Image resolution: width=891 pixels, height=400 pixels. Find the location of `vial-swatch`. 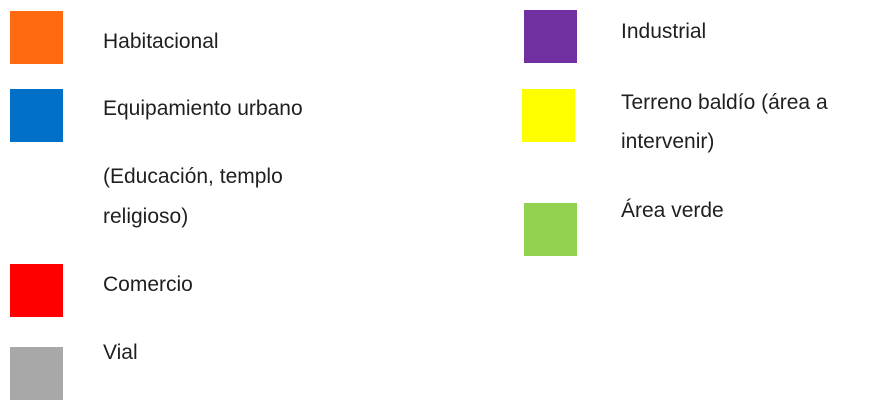

vial-swatch is located at coordinates (36, 373).